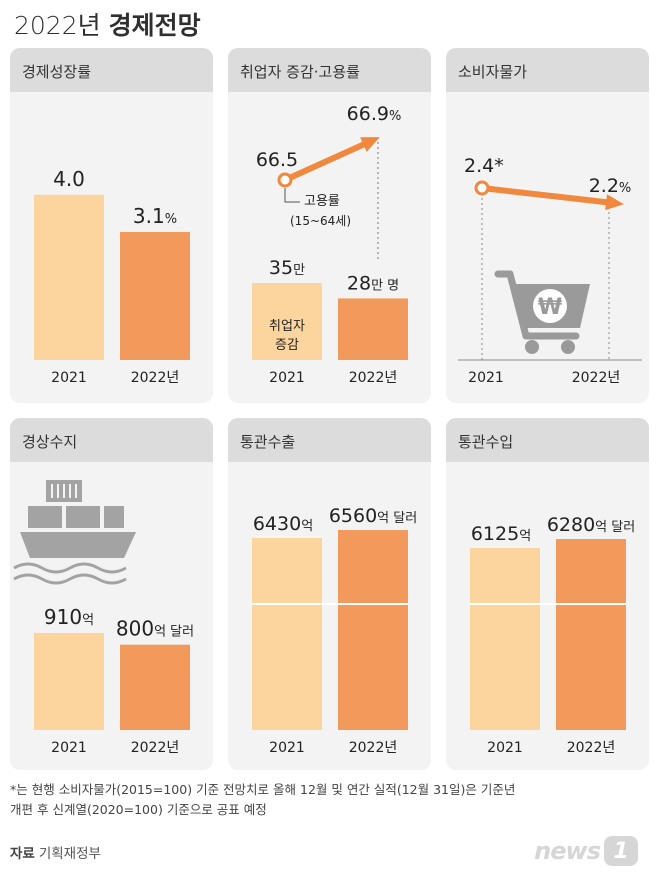  I want to click on panel-current-account: 경상수지 910억 2021 800억 달러 2022년, so click(111, 594).